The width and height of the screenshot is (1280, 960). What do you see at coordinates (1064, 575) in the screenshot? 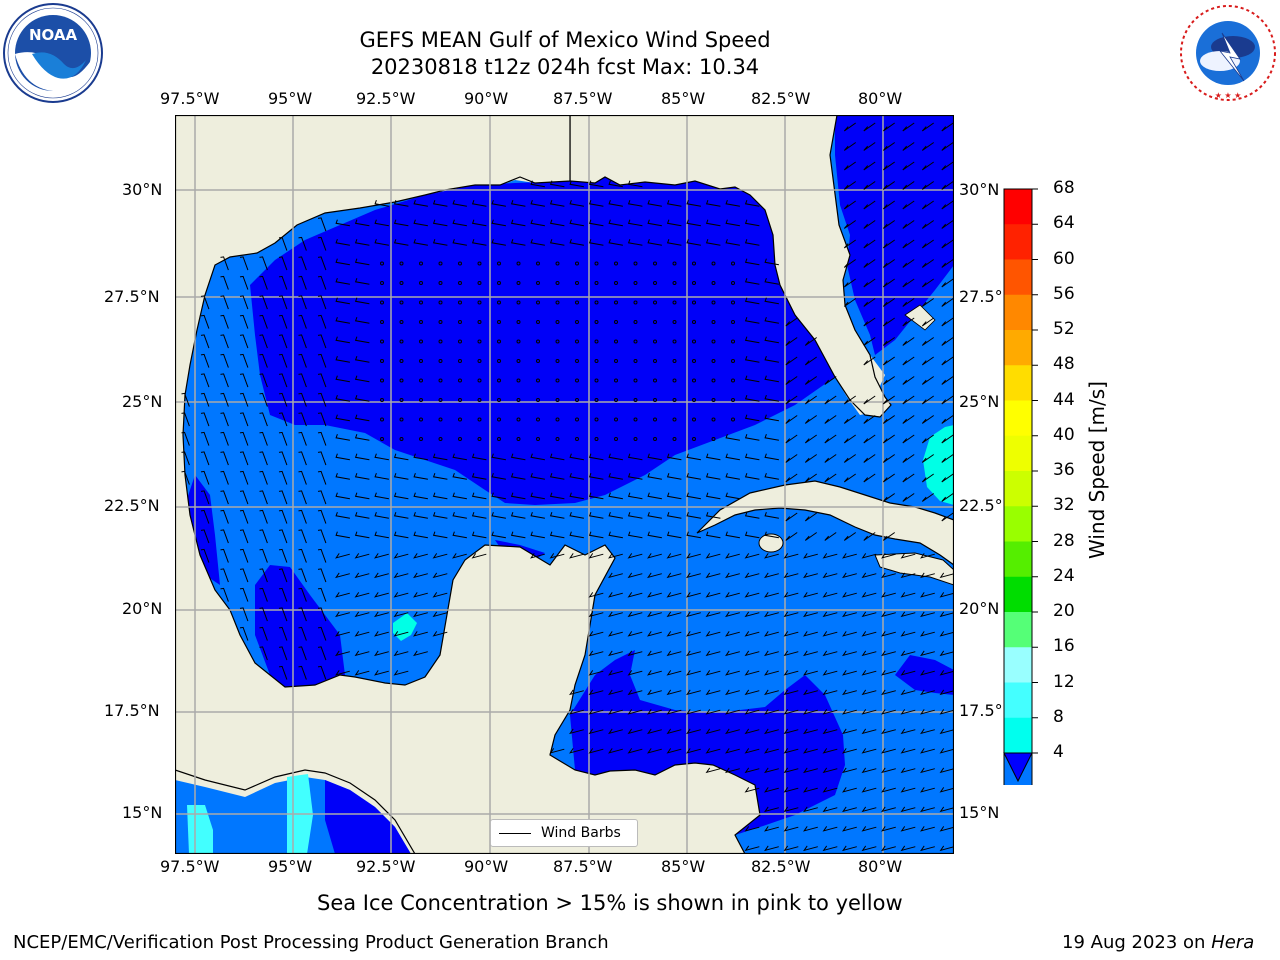
I see `colorbar-tick-label: 24` at bounding box center [1064, 575].